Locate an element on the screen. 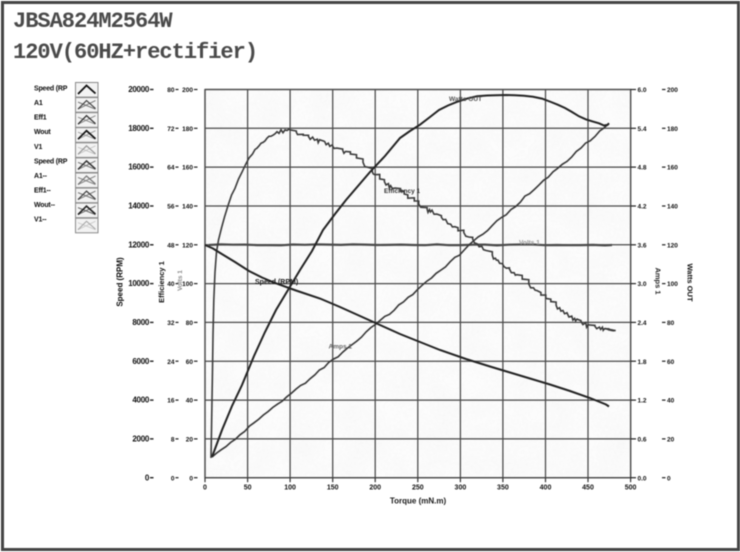 The height and width of the screenshot is (552, 740). svg-text: V1-- is located at coordinates (40, 220).